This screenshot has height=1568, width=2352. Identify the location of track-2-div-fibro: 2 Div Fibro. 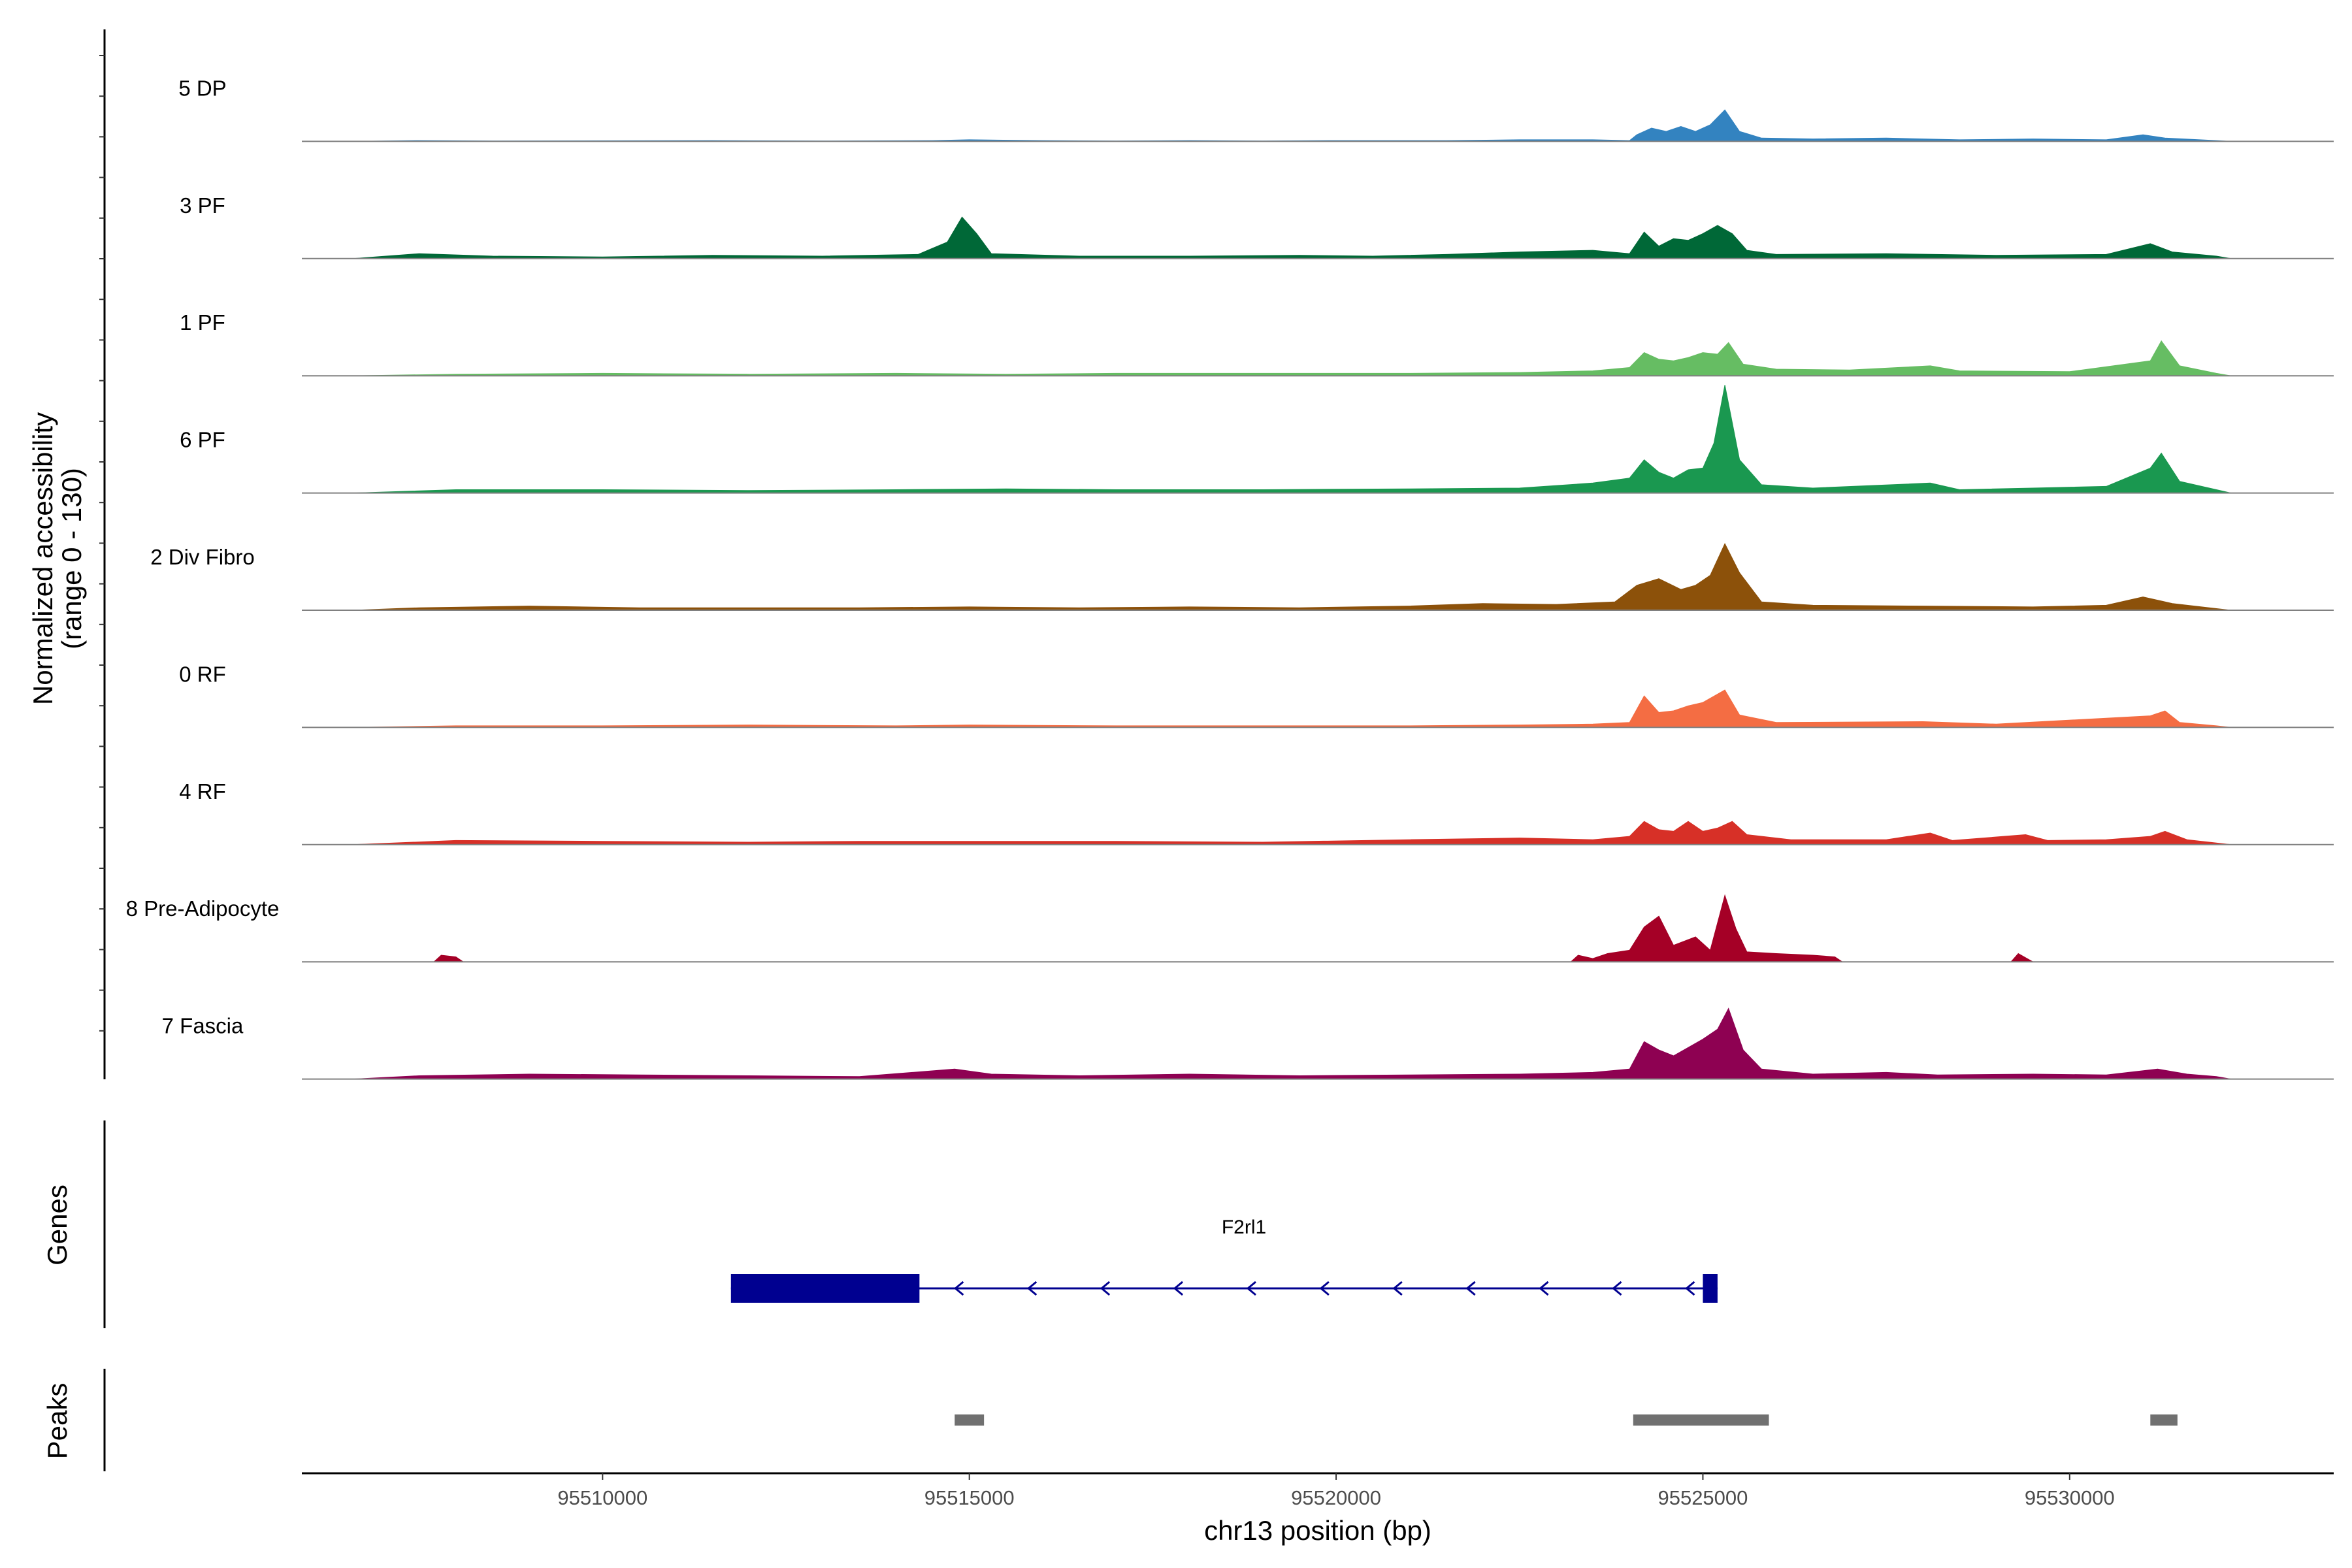
(1242, 577).